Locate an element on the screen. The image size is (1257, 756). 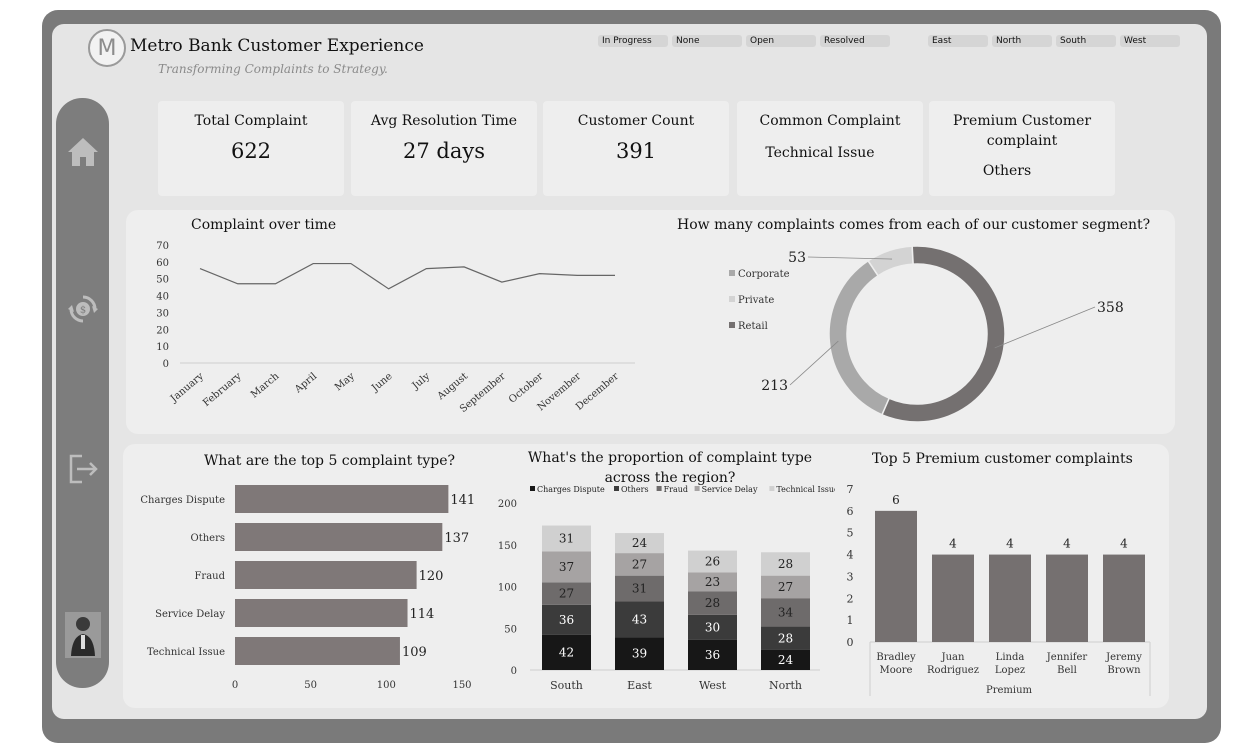
legend-label: Corporate is located at coordinates (764, 274).